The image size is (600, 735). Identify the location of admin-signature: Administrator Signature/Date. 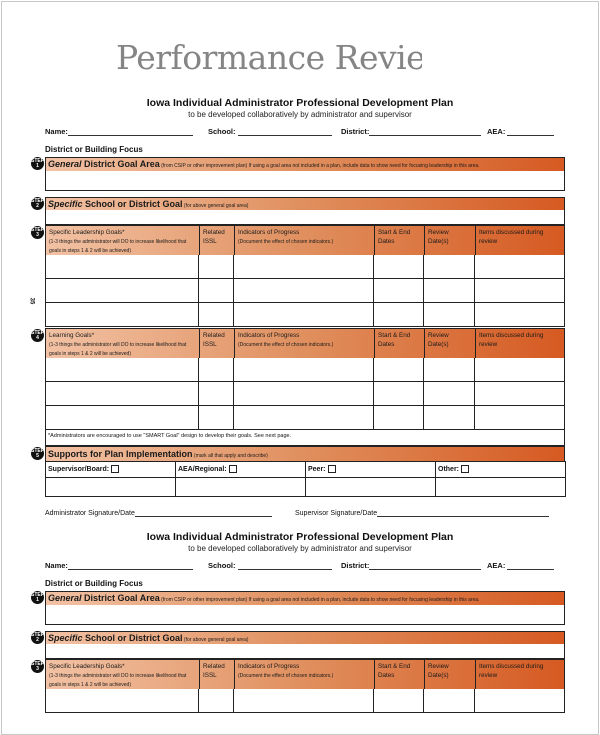
(158, 513).